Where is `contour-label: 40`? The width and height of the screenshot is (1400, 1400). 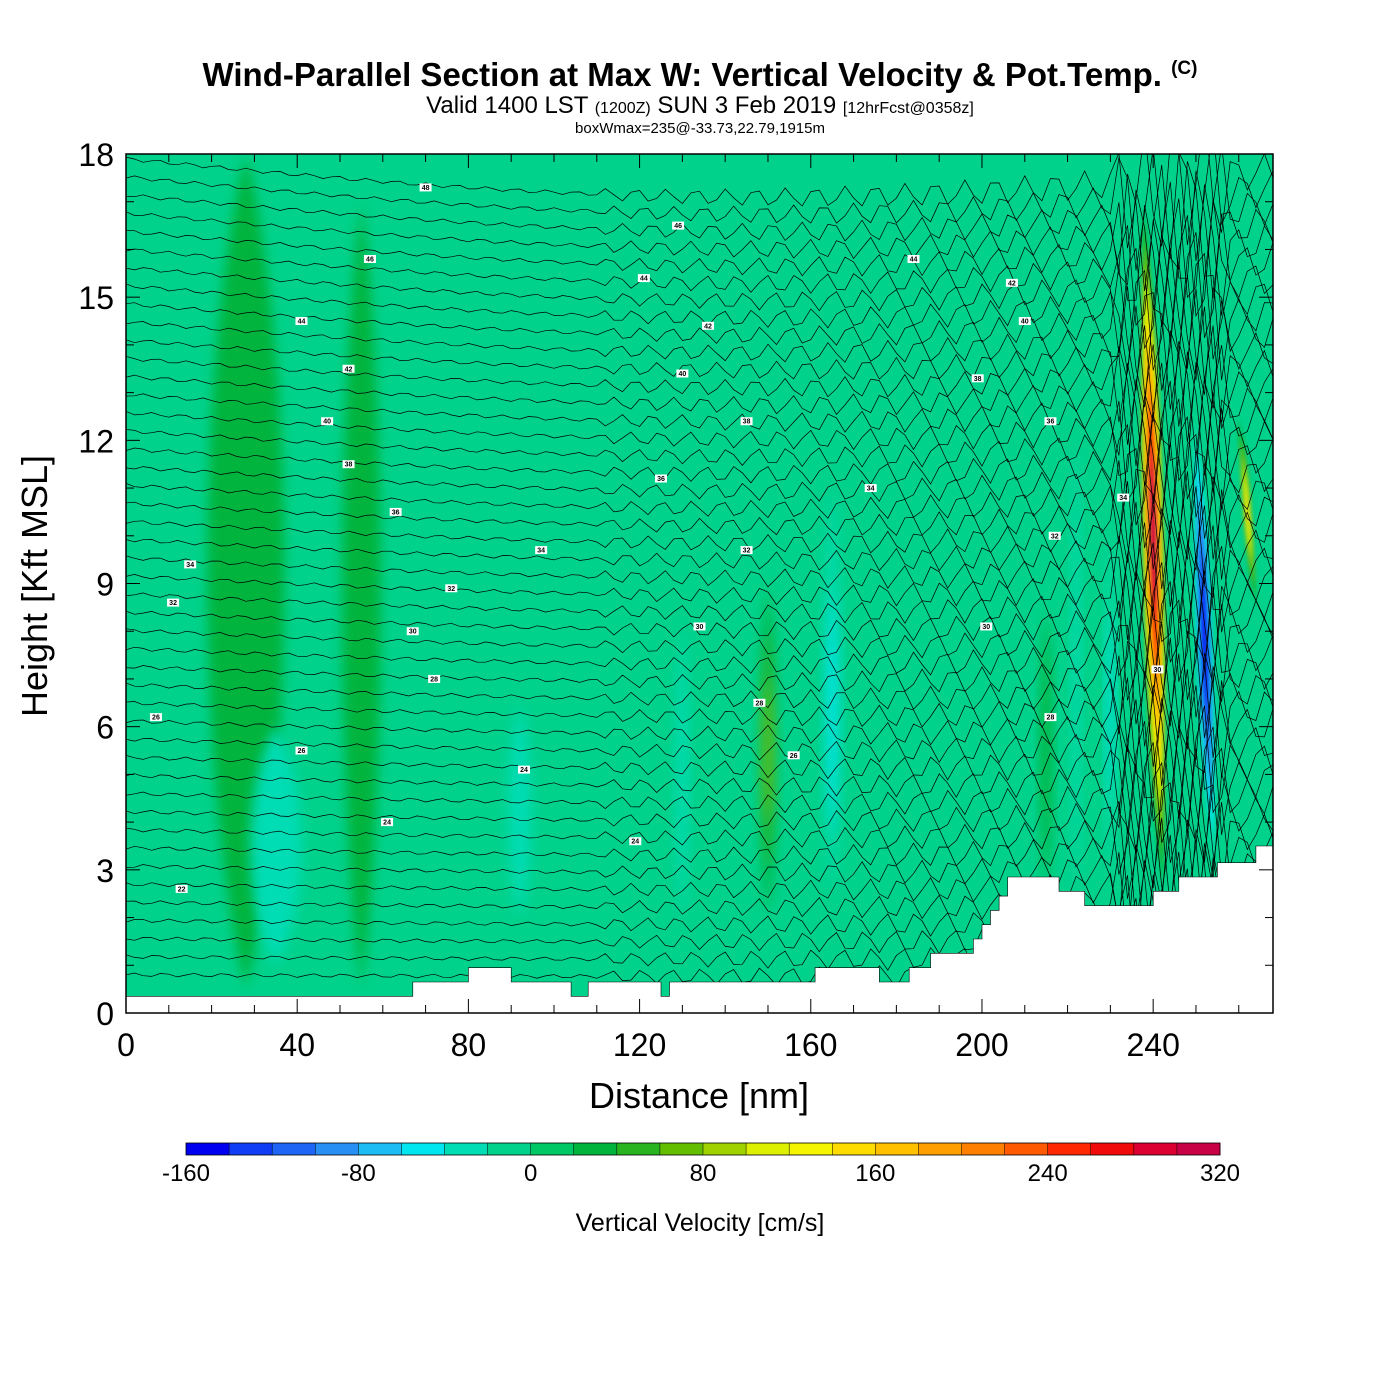 contour-label: 40 is located at coordinates (1024, 321).